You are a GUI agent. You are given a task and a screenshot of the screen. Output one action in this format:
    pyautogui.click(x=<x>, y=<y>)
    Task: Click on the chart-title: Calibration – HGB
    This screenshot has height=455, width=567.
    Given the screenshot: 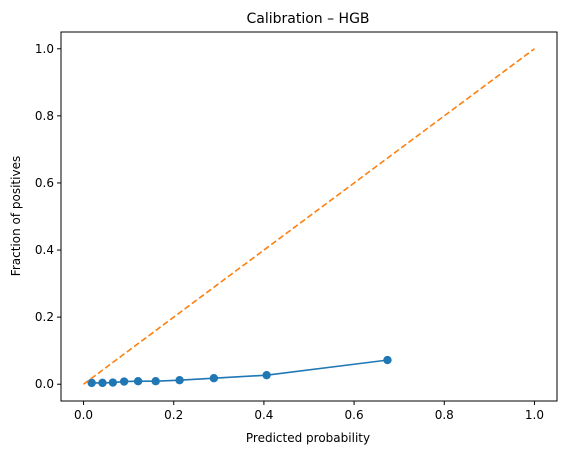 What is the action you would take?
    pyautogui.click(x=307, y=19)
    